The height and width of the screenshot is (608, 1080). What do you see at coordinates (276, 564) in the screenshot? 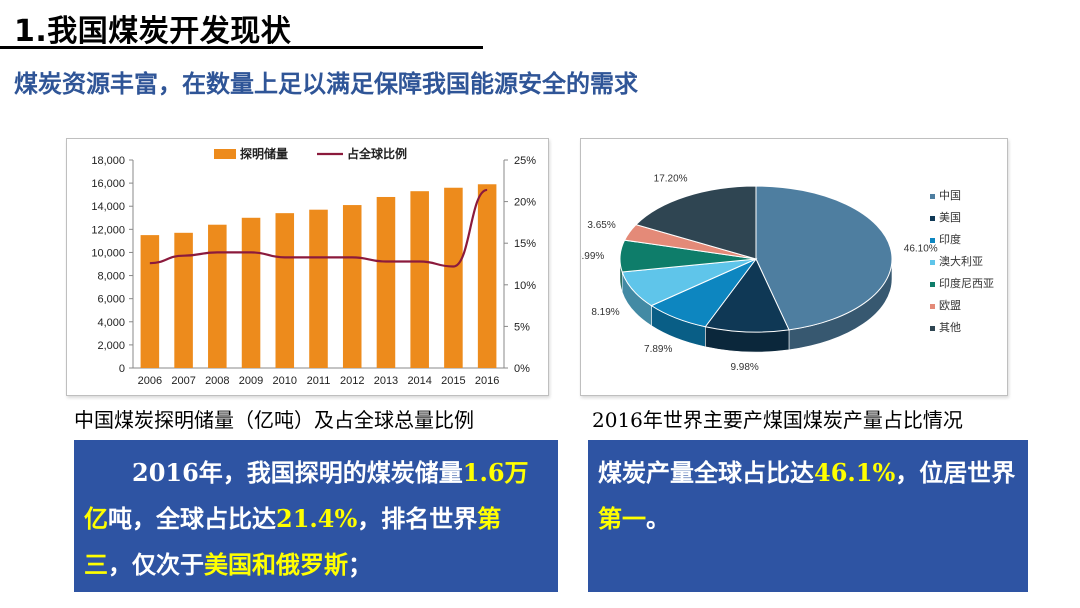
I see `note-highlight: 美国和俄罗斯` at bounding box center [276, 564].